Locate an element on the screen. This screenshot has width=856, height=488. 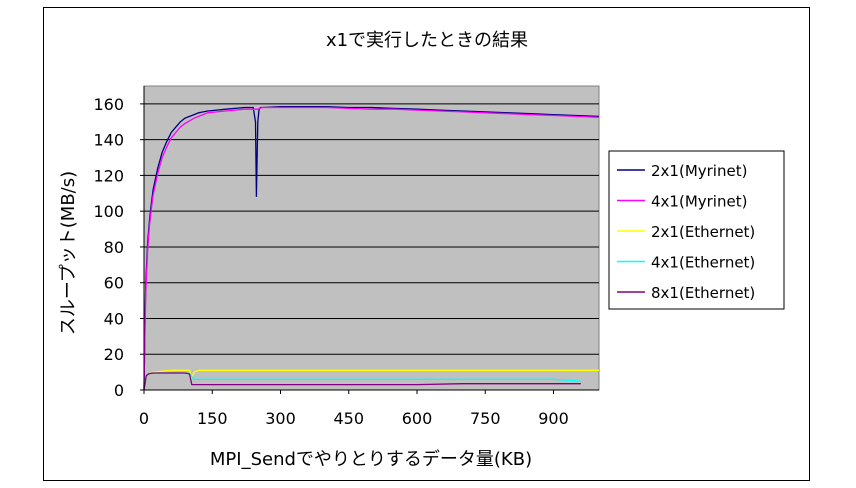
x-tick-label: 750 is located at coordinates (485, 418).